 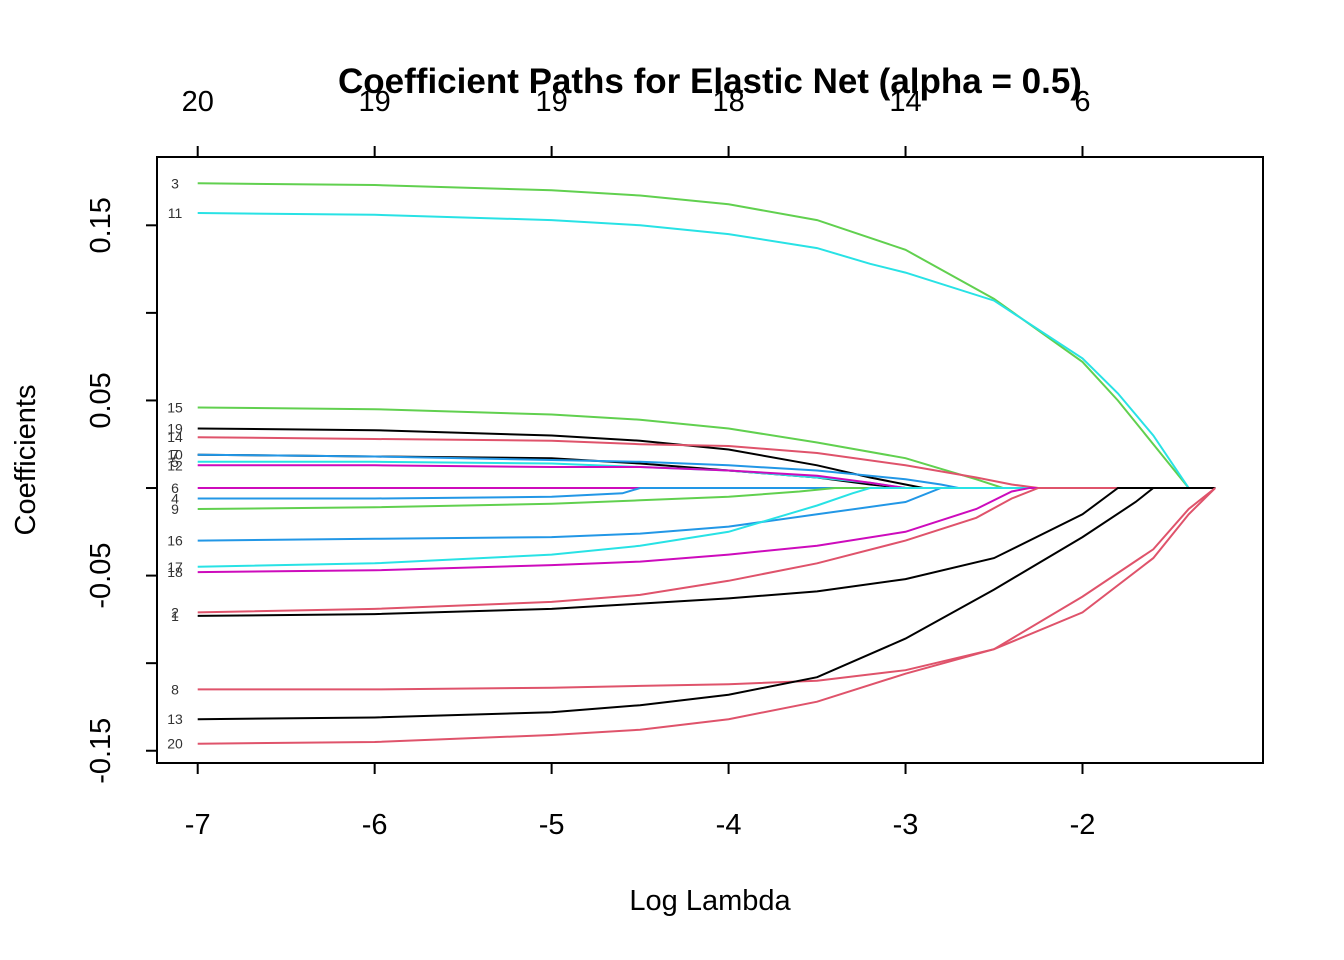 I want to click on x-tick-label: -5, so click(x=552, y=825).